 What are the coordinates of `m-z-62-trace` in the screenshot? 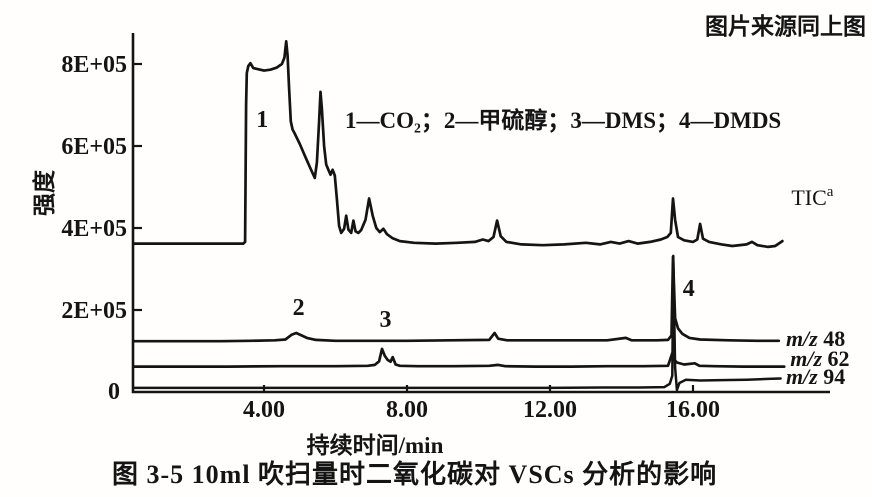 It's located at (459, 357).